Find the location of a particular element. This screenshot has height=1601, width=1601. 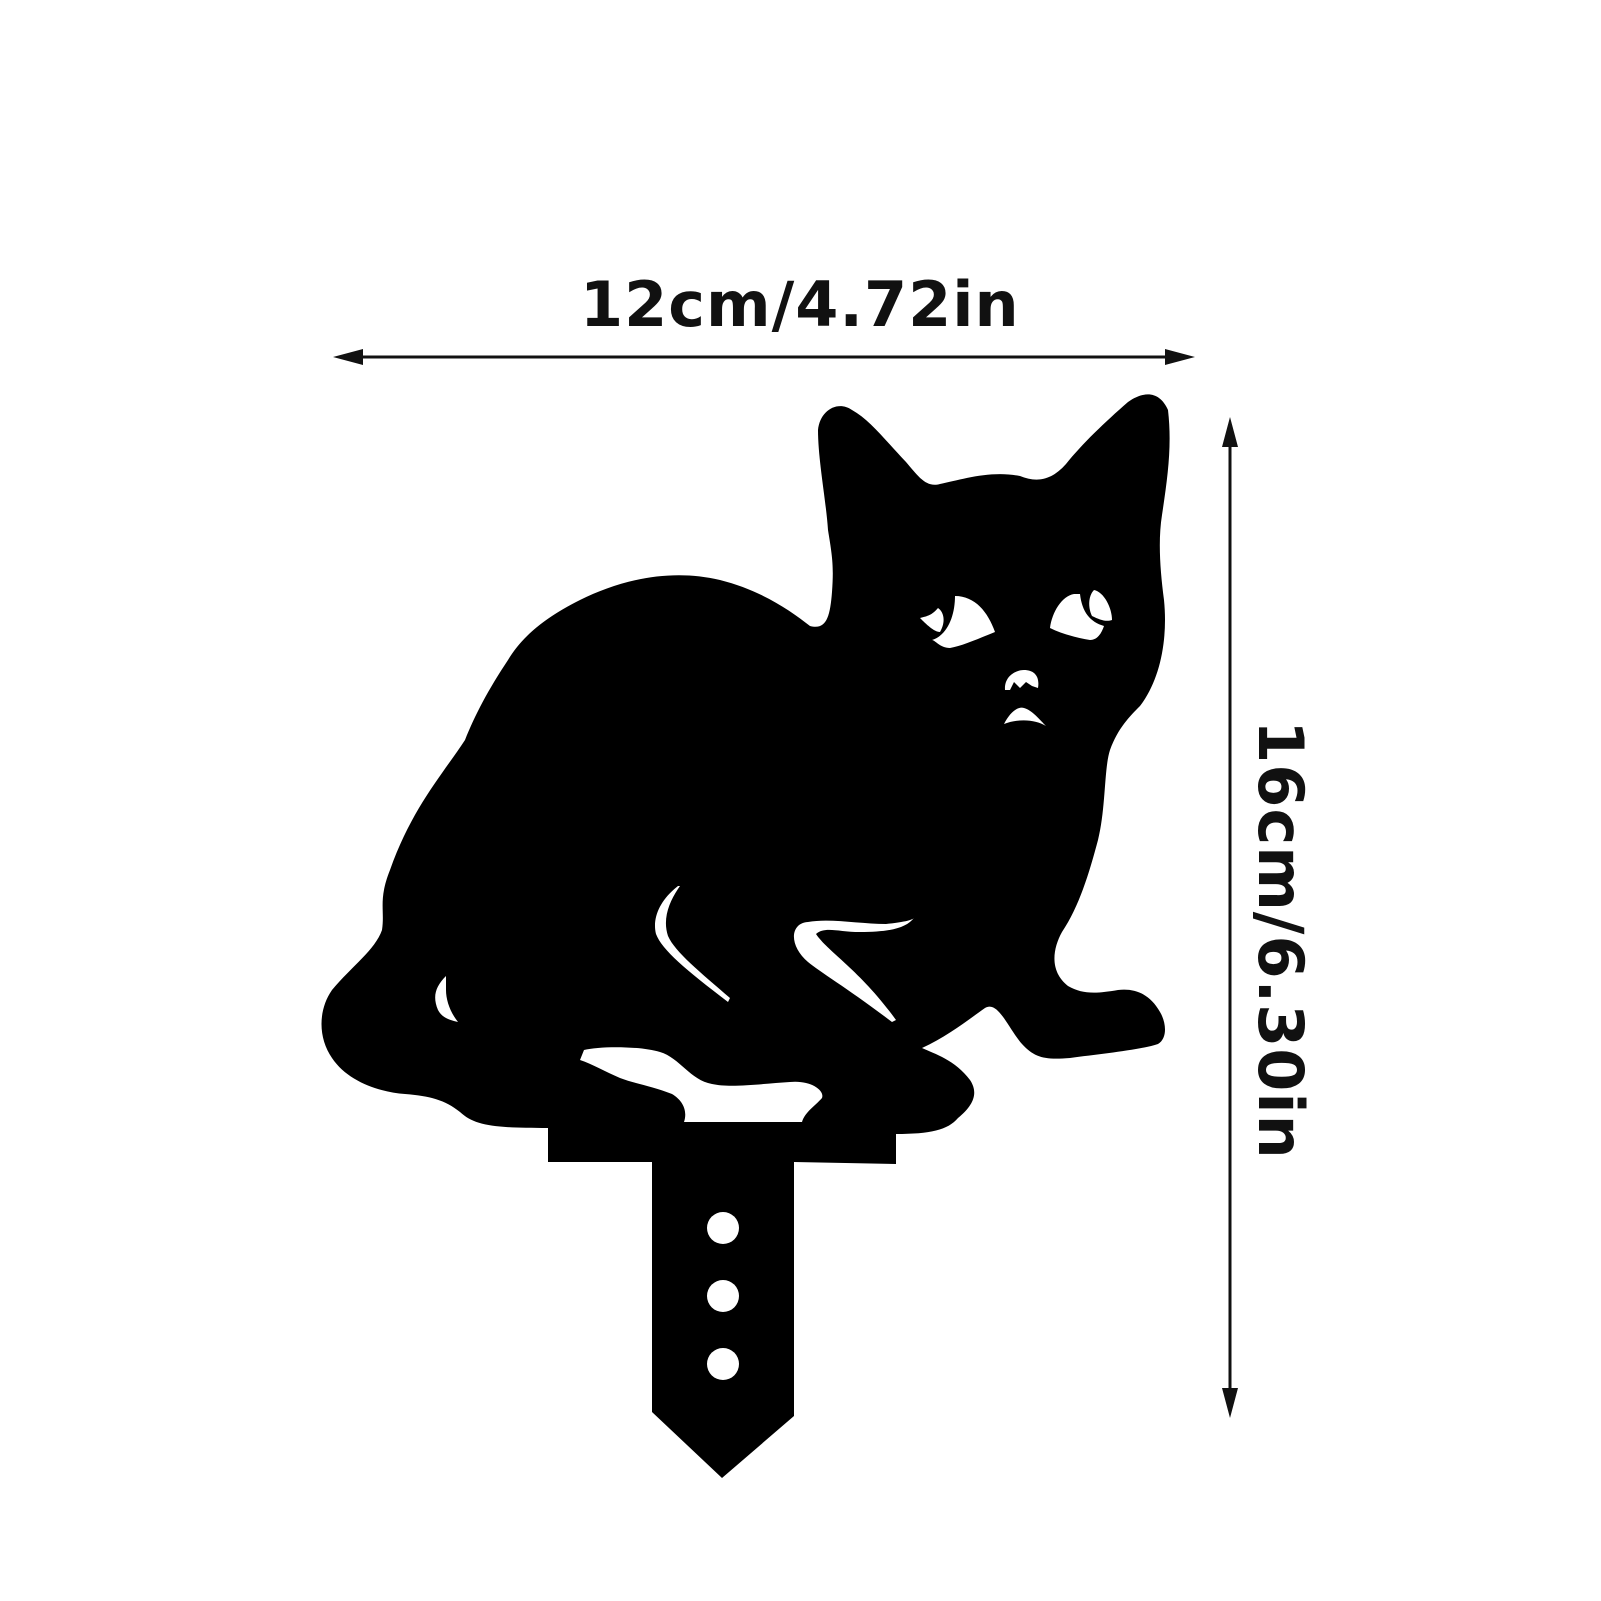

front-leg-line-cutout is located at coordinates (692, 944).